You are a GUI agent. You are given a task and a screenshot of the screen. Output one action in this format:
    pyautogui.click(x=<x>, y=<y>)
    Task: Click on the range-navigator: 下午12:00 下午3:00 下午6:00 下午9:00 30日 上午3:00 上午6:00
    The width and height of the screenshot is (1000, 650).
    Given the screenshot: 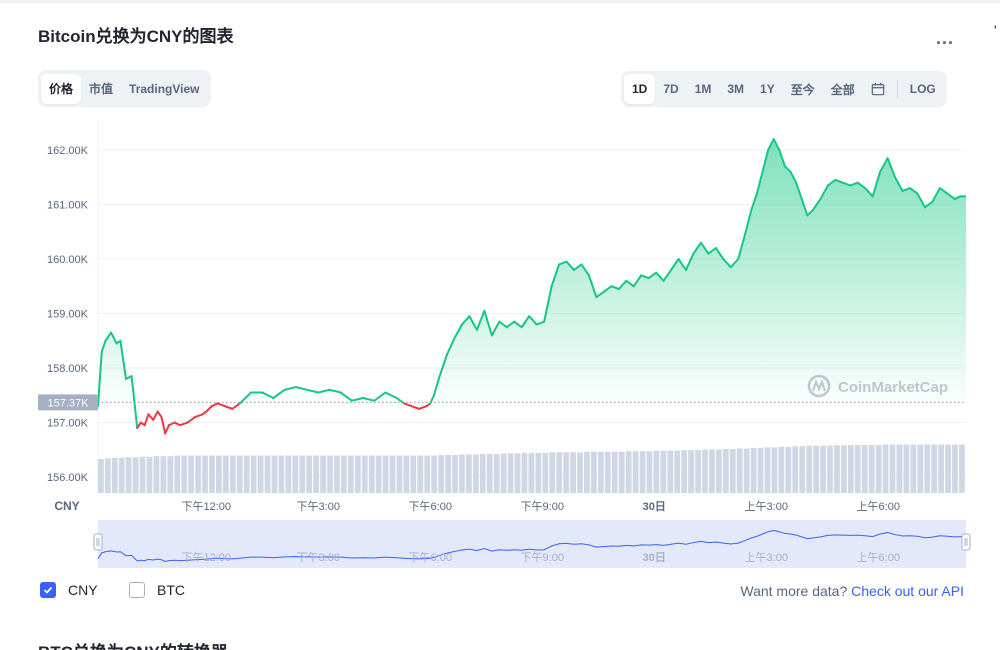 What is the action you would take?
    pyautogui.click(x=532, y=544)
    